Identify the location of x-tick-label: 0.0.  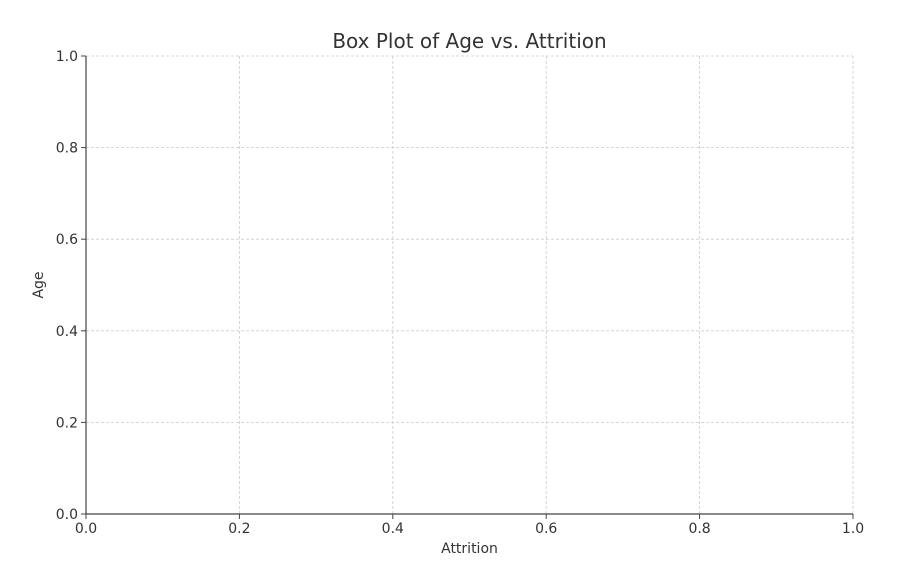
(86, 529).